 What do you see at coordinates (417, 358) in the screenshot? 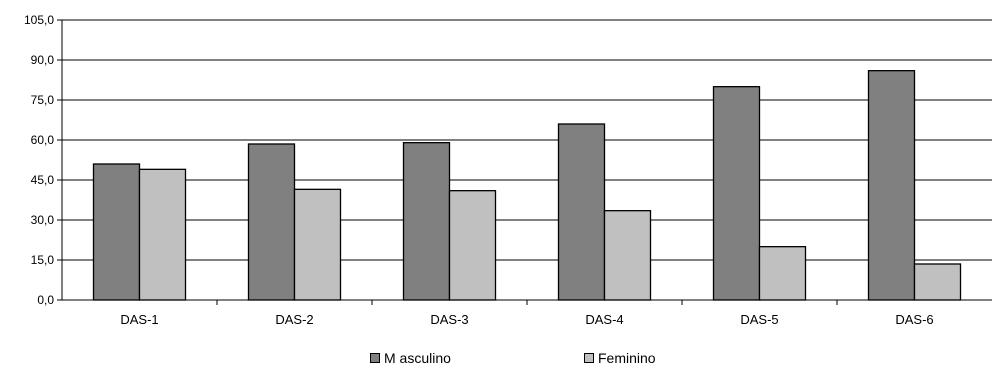
I see `legend-label-masculino: M asculino` at bounding box center [417, 358].